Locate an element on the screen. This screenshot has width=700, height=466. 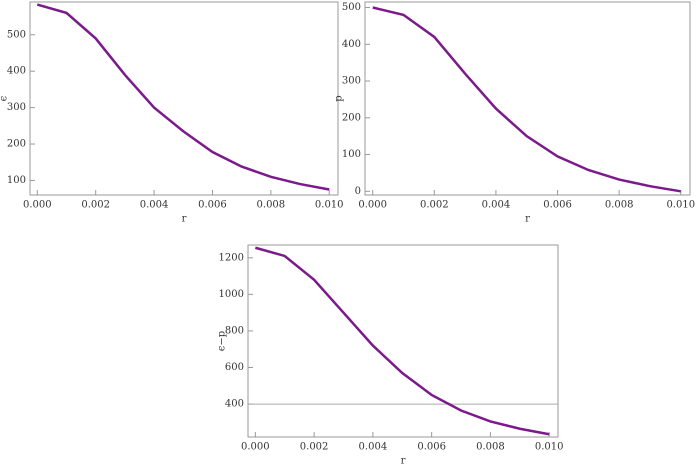
y-axis-label: ϵ is located at coordinates (5, 98).